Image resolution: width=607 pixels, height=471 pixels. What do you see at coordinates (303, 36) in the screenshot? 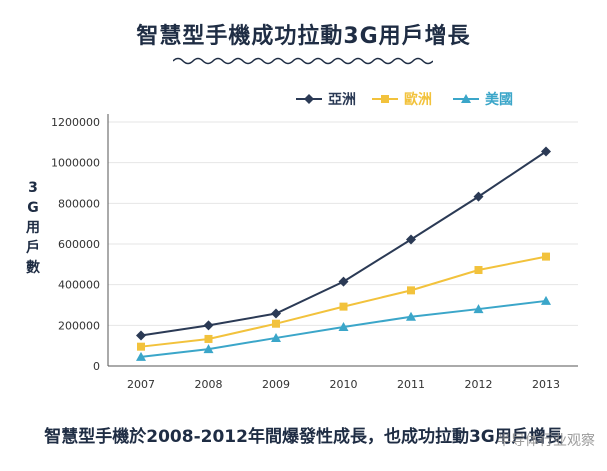
I see `chart-title: 智慧型手機成功拉動3G用戶增長` at bounding box center [303, 36].